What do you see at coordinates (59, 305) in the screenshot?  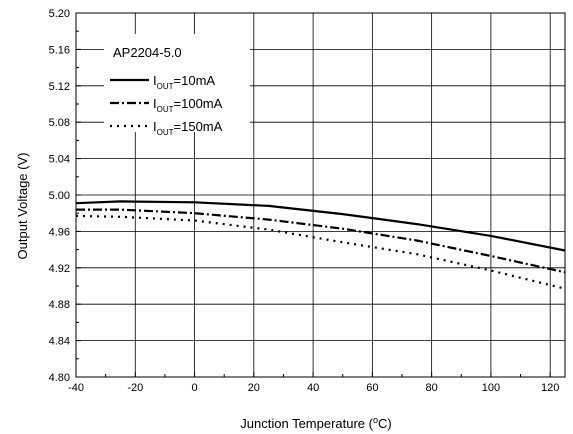 I see `y-tick-label: 4.88` at bounding box center [59, 305].